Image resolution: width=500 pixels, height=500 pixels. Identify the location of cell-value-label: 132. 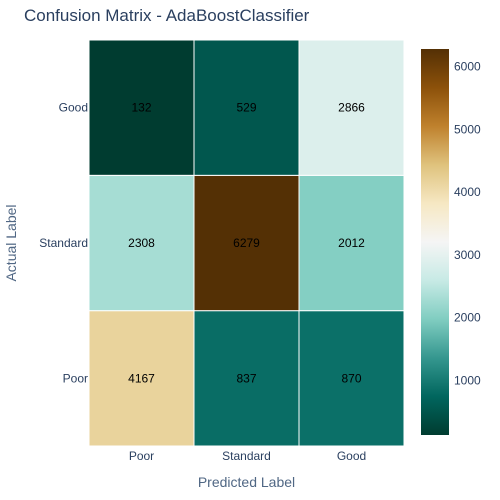
(141, 108).